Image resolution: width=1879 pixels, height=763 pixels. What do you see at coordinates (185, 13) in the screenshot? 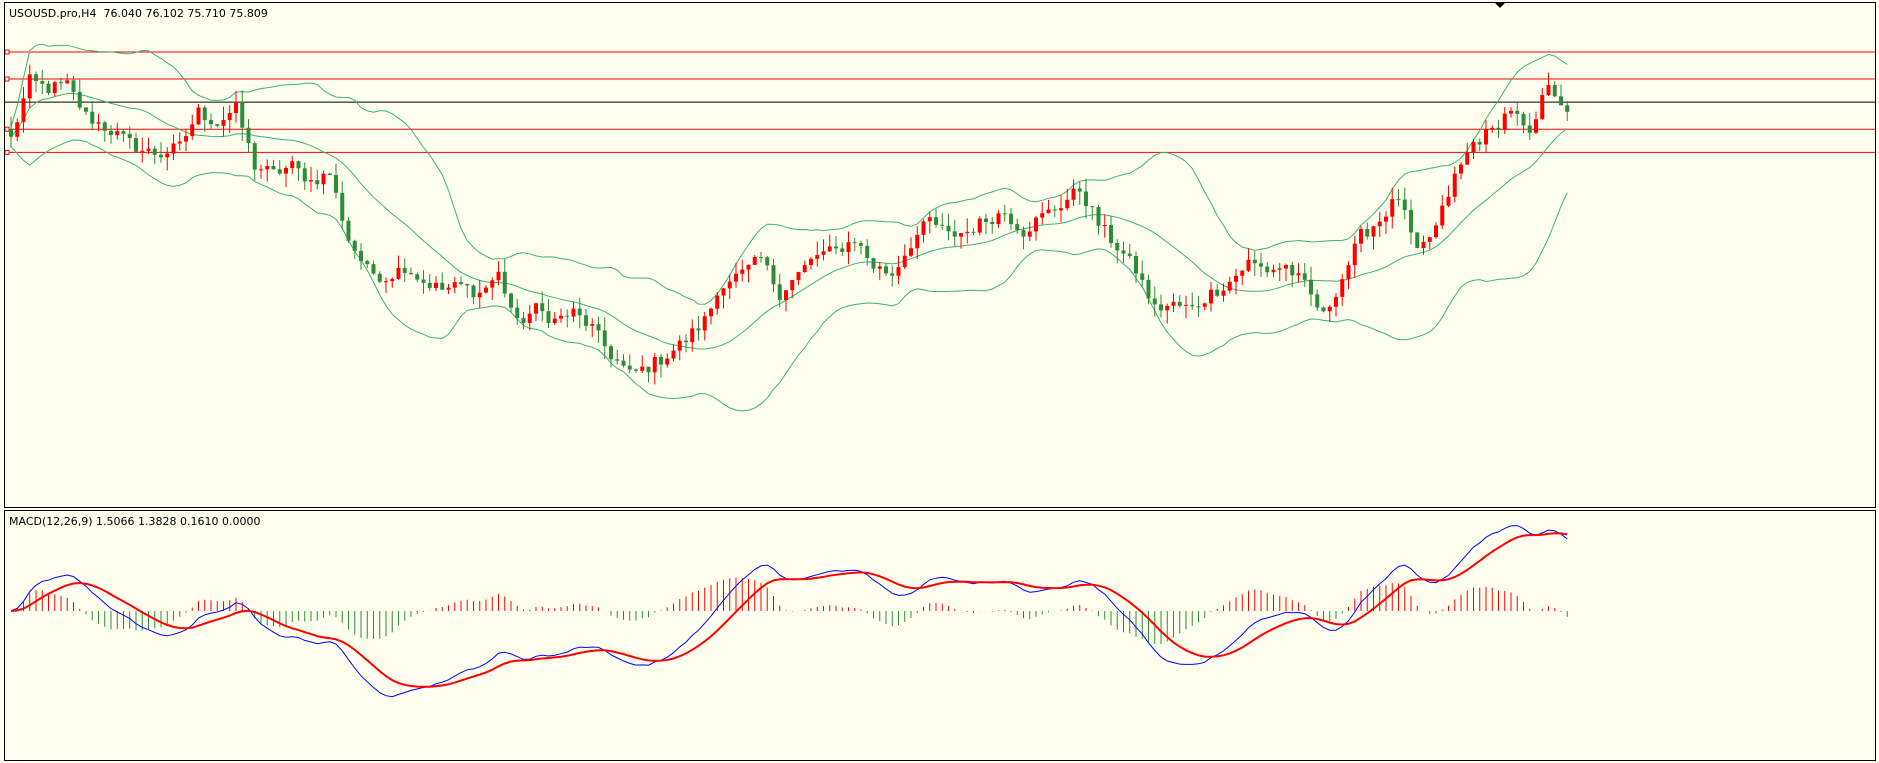
I see `ohlc-label: 76.040 76.102 75.710 75.809` at bounding box center [185, 13].